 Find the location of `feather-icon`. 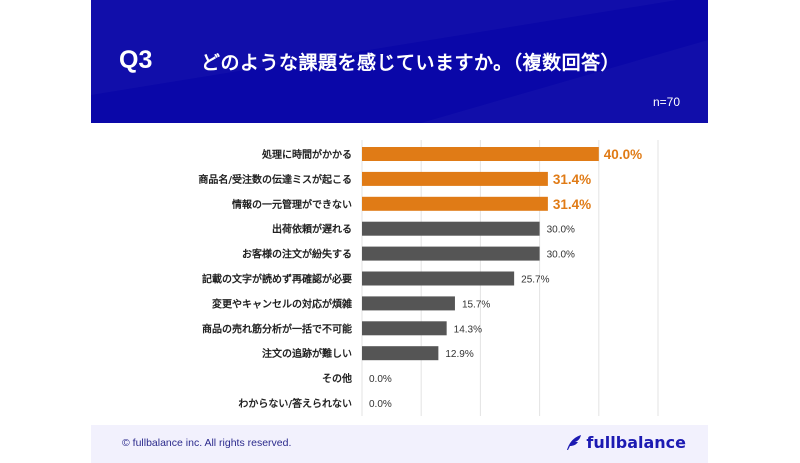

feather-icon is located at coordinates (574, 442).